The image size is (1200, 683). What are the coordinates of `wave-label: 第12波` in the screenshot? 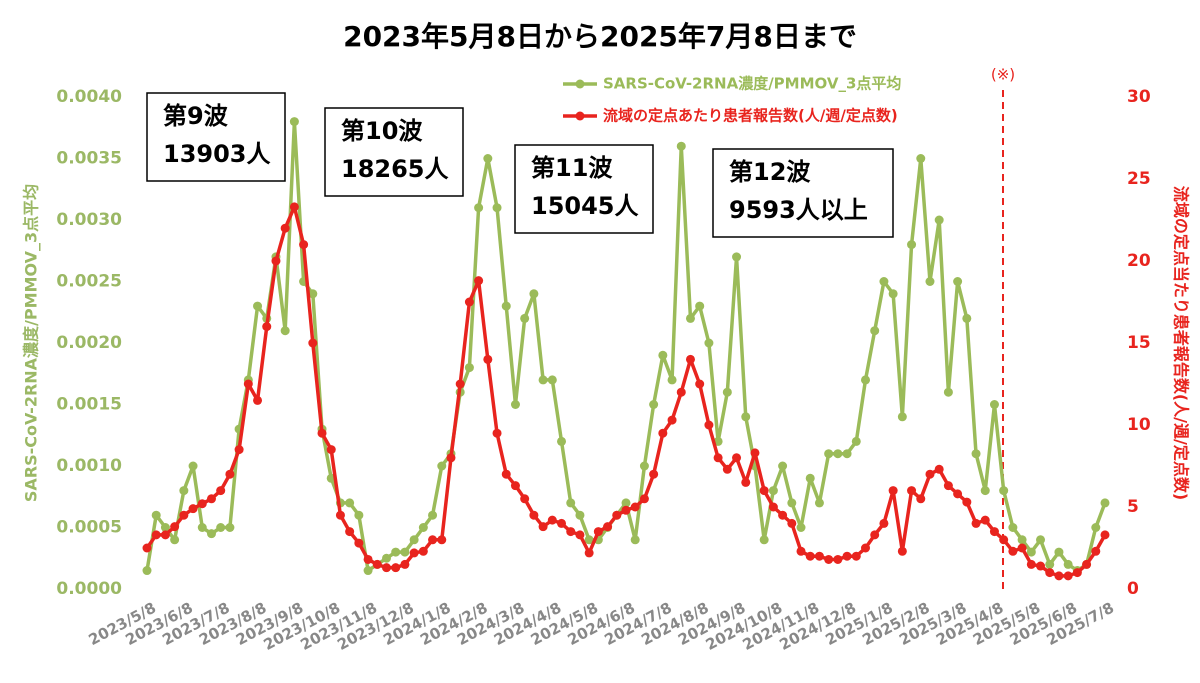 It's located at (770, 172).